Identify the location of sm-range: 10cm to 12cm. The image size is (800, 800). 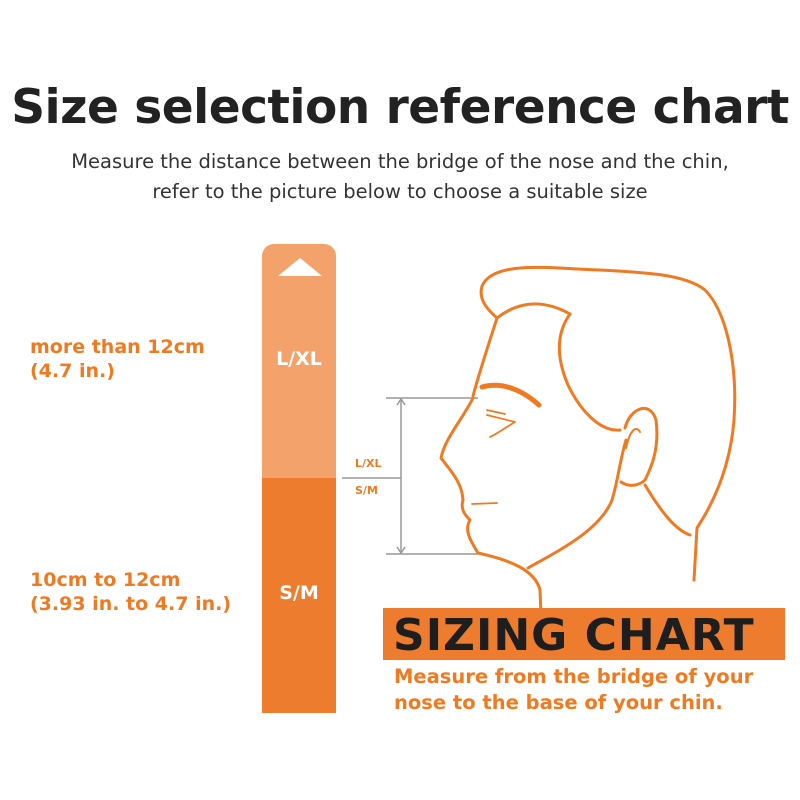
(105, 580).